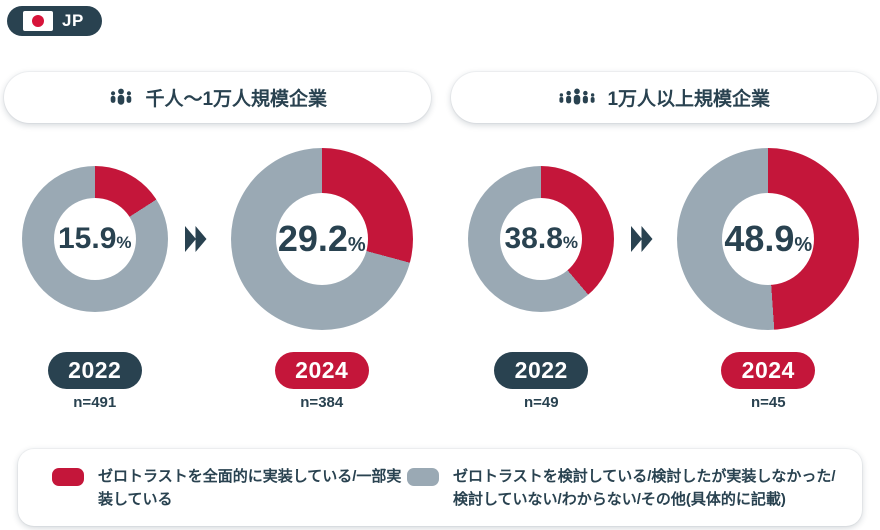 The width and height of the screenshot is (880, 530). What do you see at coordinates (87, 238) in the screenshot?
I see `percent-value: 15.9` at bounding box center [87, 238].